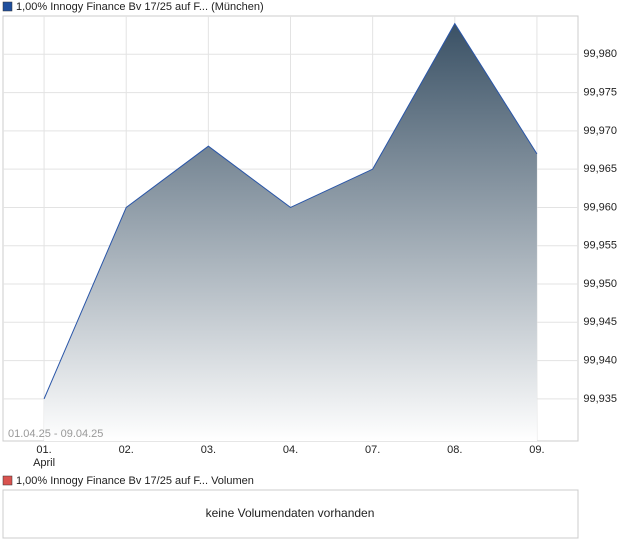 This screenshot has width=620, height=551. Describe the element at coordinates (290, 450) in the screenshot. I see `x-tick-label: 04.` at that location.